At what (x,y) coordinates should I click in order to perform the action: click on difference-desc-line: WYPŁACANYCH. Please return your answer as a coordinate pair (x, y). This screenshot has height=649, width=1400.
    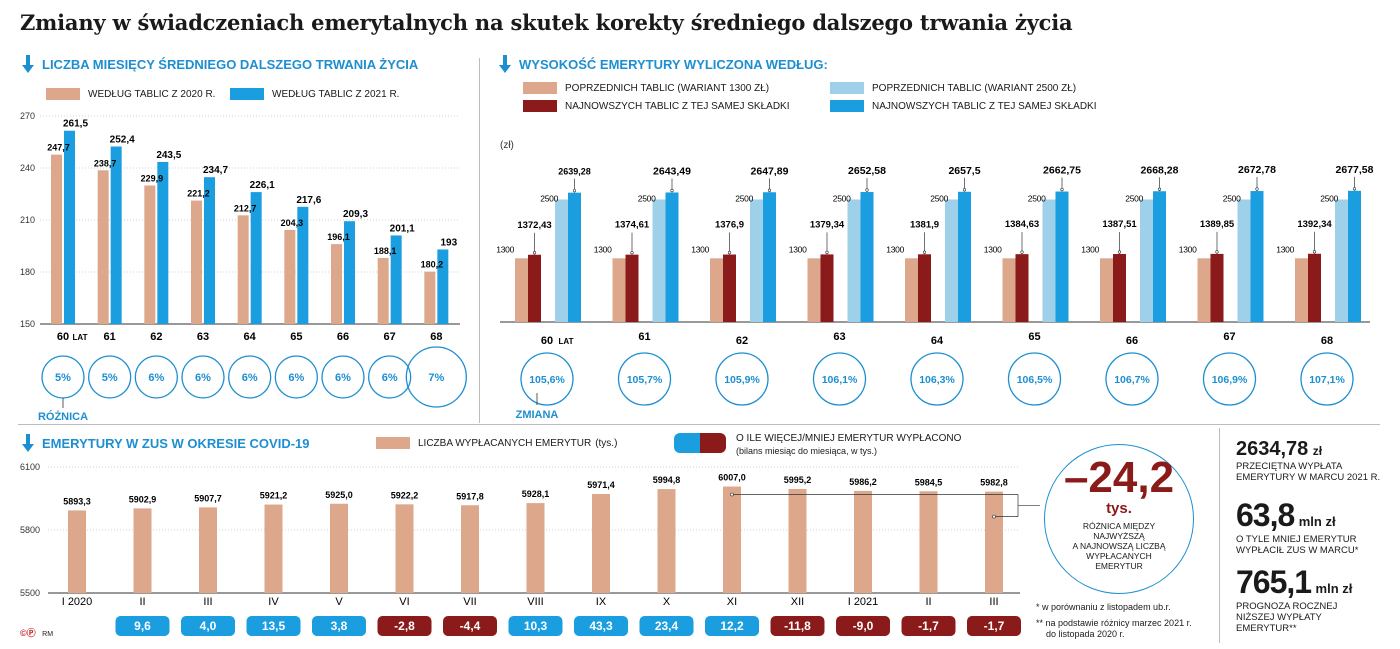
    Looking at the image, I should click on (1119, 556).